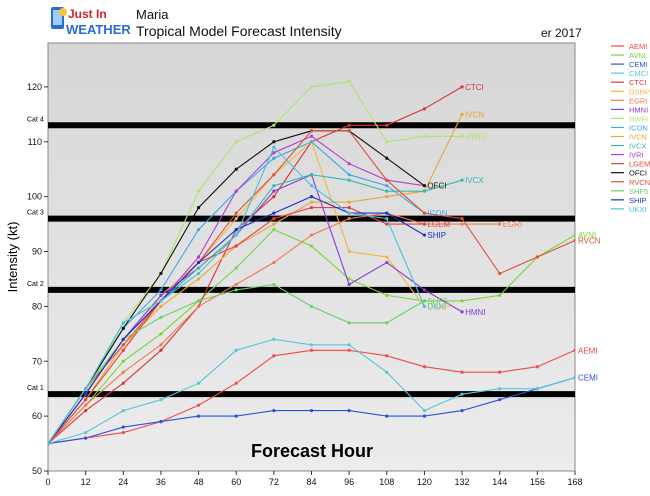 The image size is (650, 496). I want to click on legend-entry: IVRI, so click(636, 155).